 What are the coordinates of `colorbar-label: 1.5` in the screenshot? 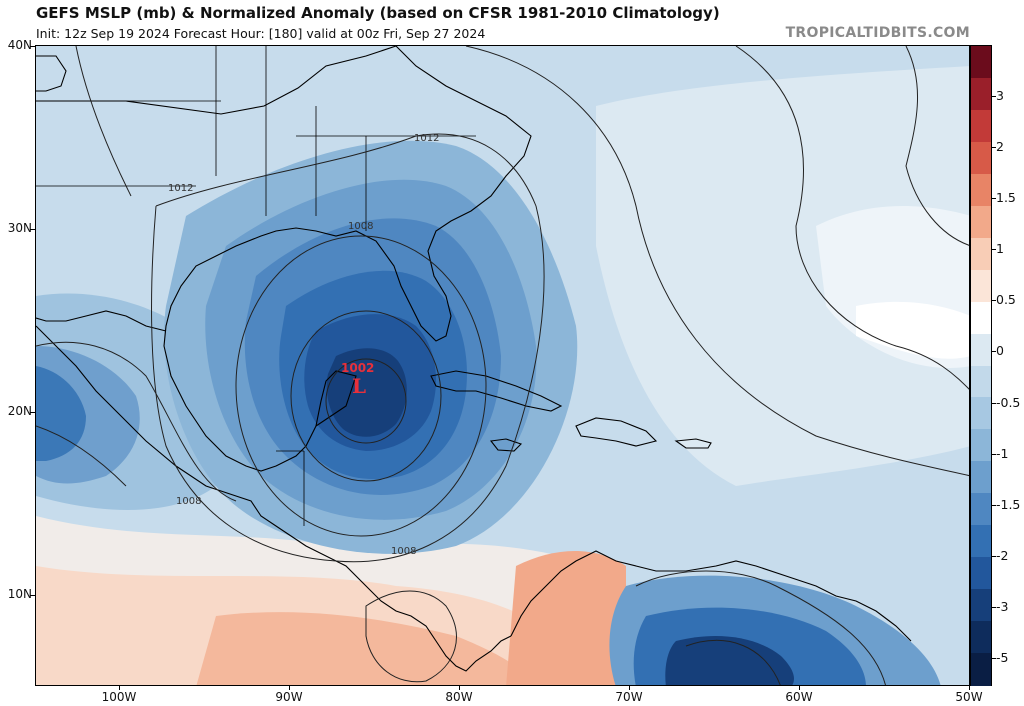 It's located at (1006, 197).